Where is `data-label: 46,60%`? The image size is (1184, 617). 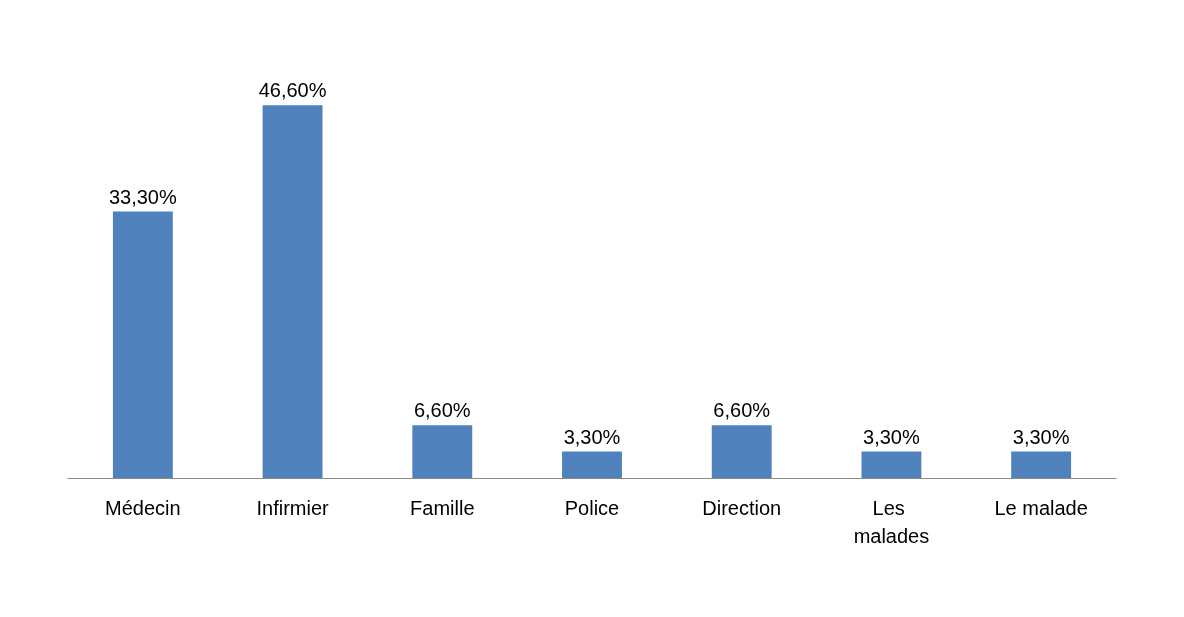 data-label: 46,60% is located at coordinates (292, 90).